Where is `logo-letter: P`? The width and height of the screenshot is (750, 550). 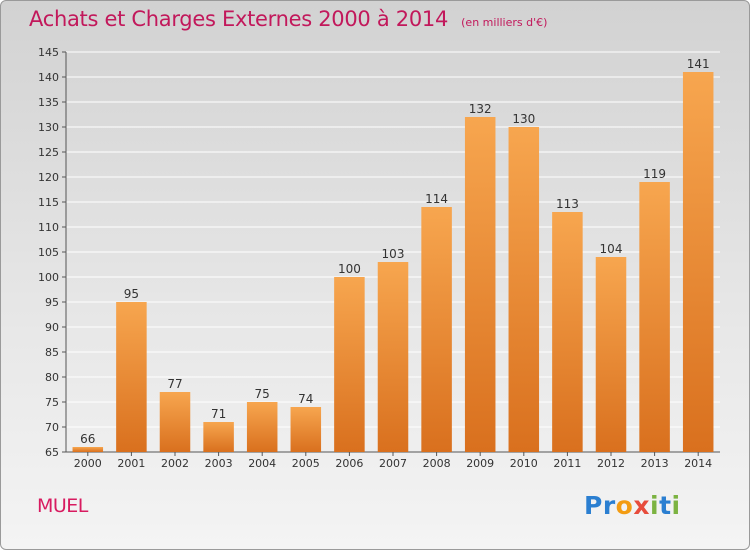
logo-letter: P is located at coordinates (593, 505).